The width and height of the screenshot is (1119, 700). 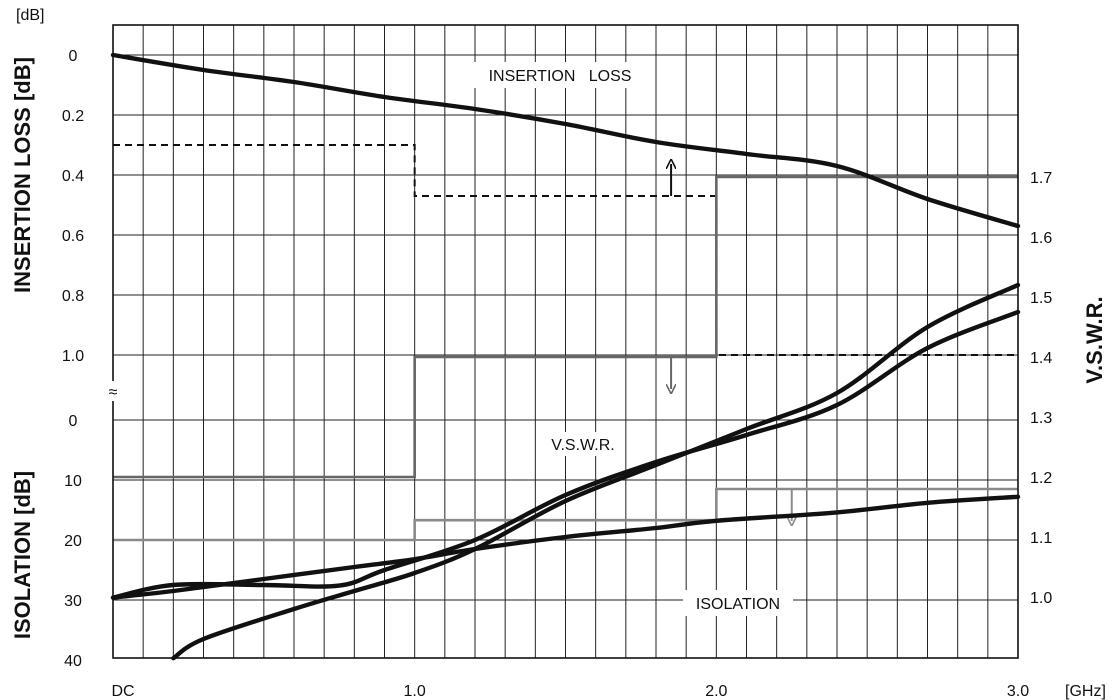 I want to click on isolation-annotation-bg, so click(x=738, y=603).